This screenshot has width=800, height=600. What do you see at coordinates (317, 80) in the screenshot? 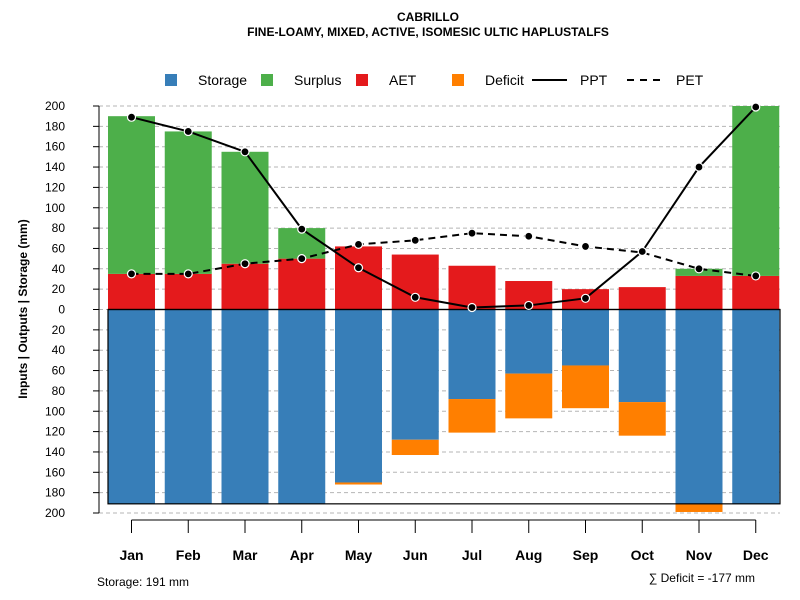
I see `surplus-legend-label: Surplus` at bounding box center [317, 80].